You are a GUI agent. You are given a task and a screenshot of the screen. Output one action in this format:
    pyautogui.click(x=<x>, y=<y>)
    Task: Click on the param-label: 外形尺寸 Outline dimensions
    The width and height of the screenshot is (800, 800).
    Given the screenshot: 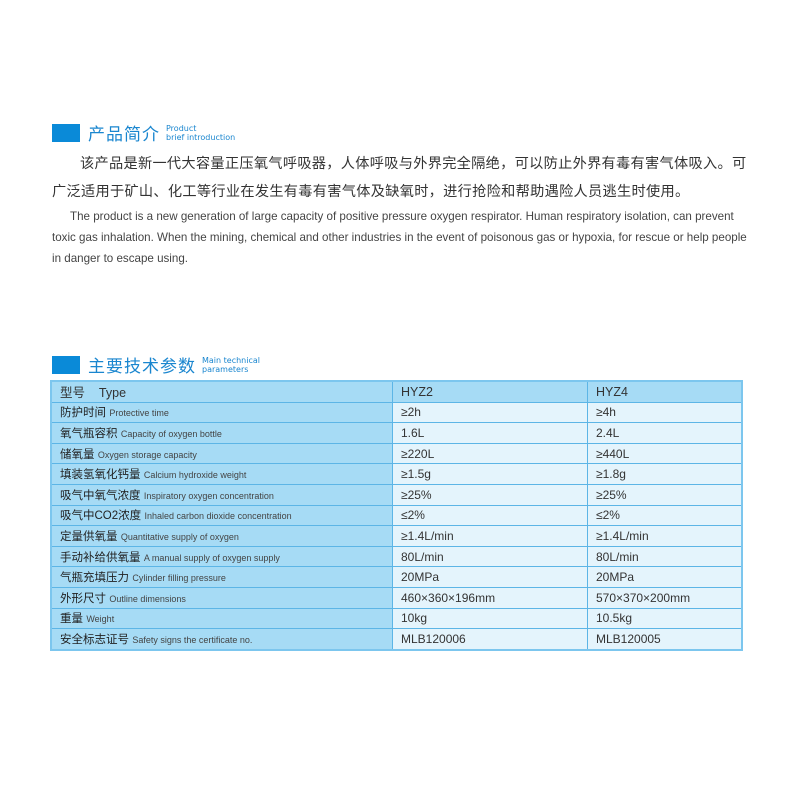 What is the action you would take?
    pyautogui.click(x=221, y=597)
    